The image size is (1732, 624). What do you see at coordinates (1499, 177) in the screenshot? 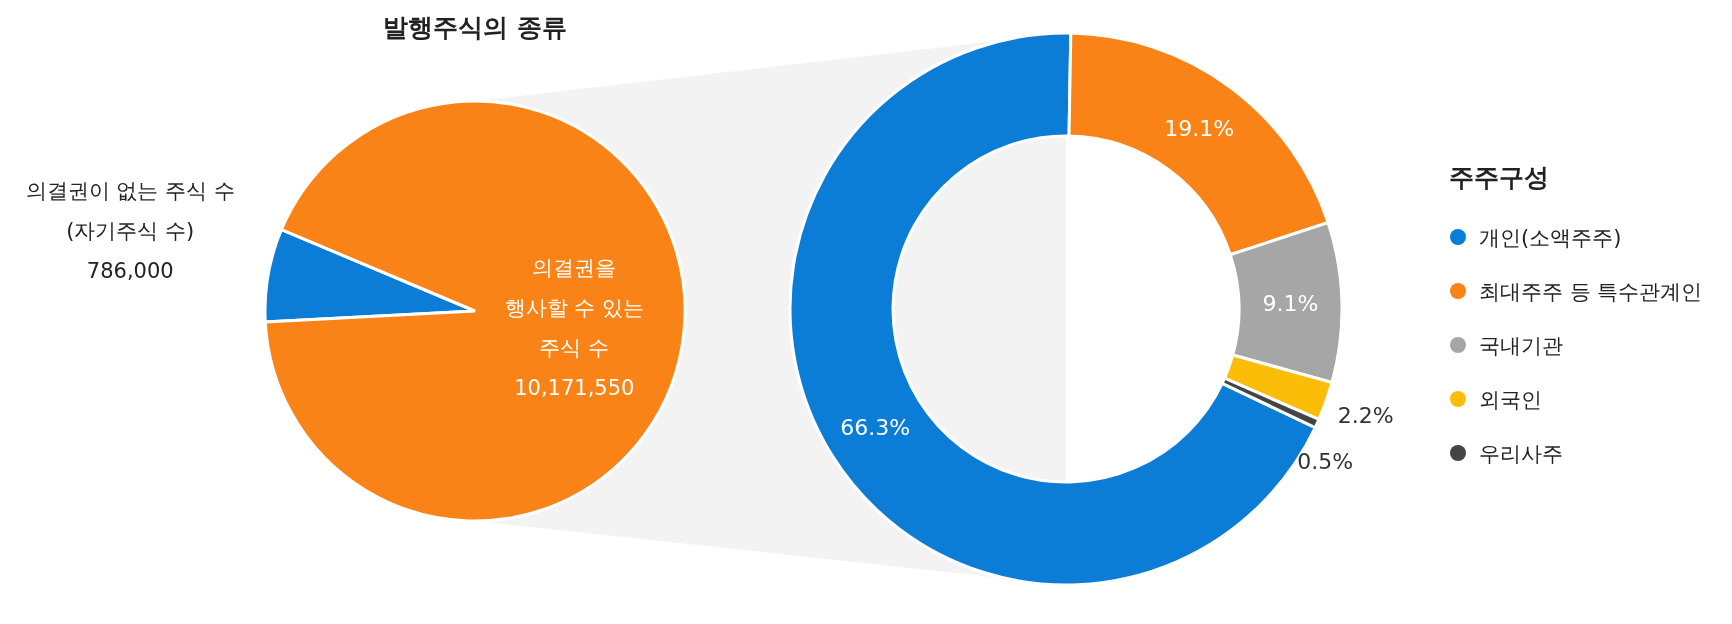
I see `legend-title: 주주구성` at bounding box center [1499, 177].